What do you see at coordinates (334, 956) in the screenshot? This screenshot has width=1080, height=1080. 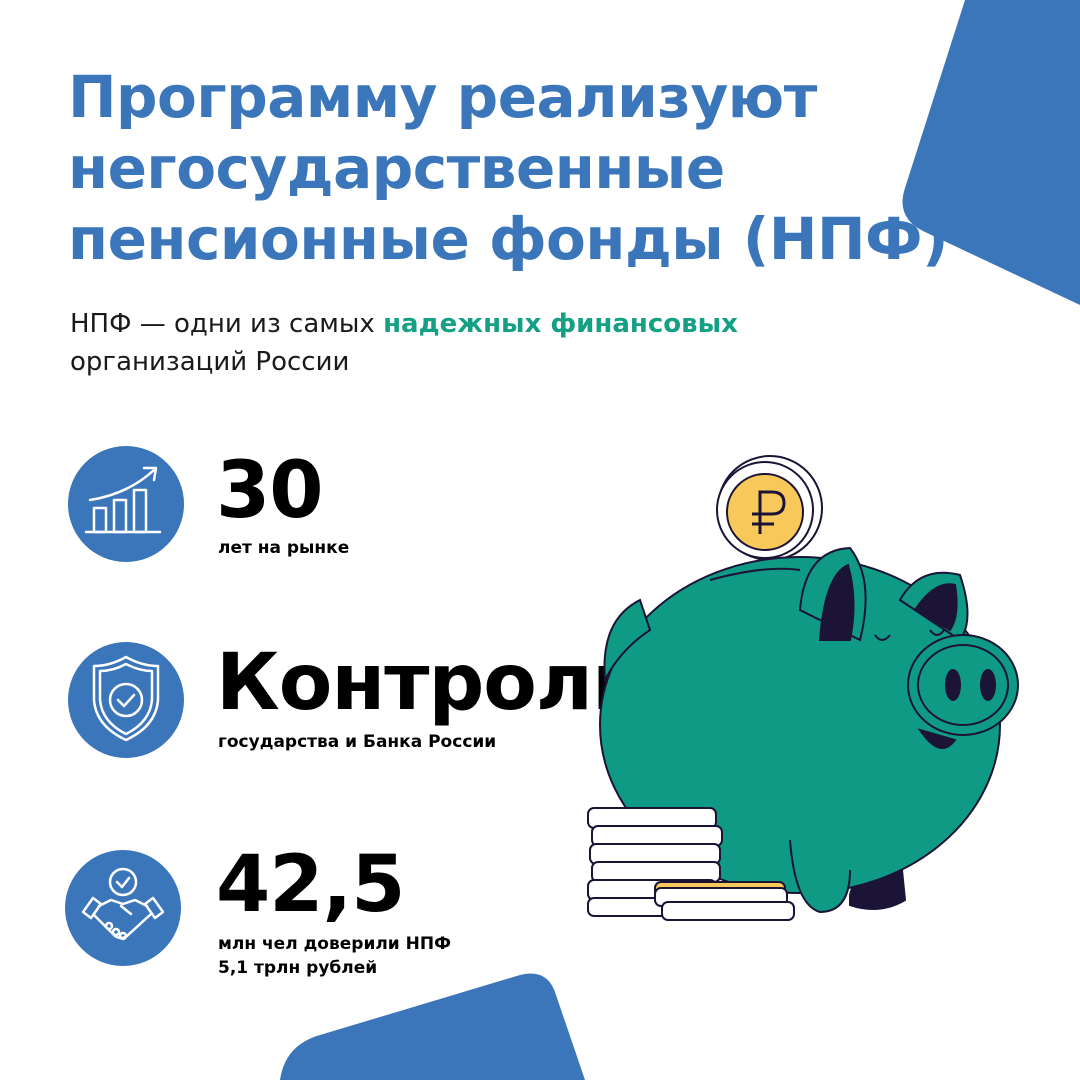 I see `stat-caption: млн чел доверили НПФ 5,1 трлн рублей` at bounding box center [334, 956].